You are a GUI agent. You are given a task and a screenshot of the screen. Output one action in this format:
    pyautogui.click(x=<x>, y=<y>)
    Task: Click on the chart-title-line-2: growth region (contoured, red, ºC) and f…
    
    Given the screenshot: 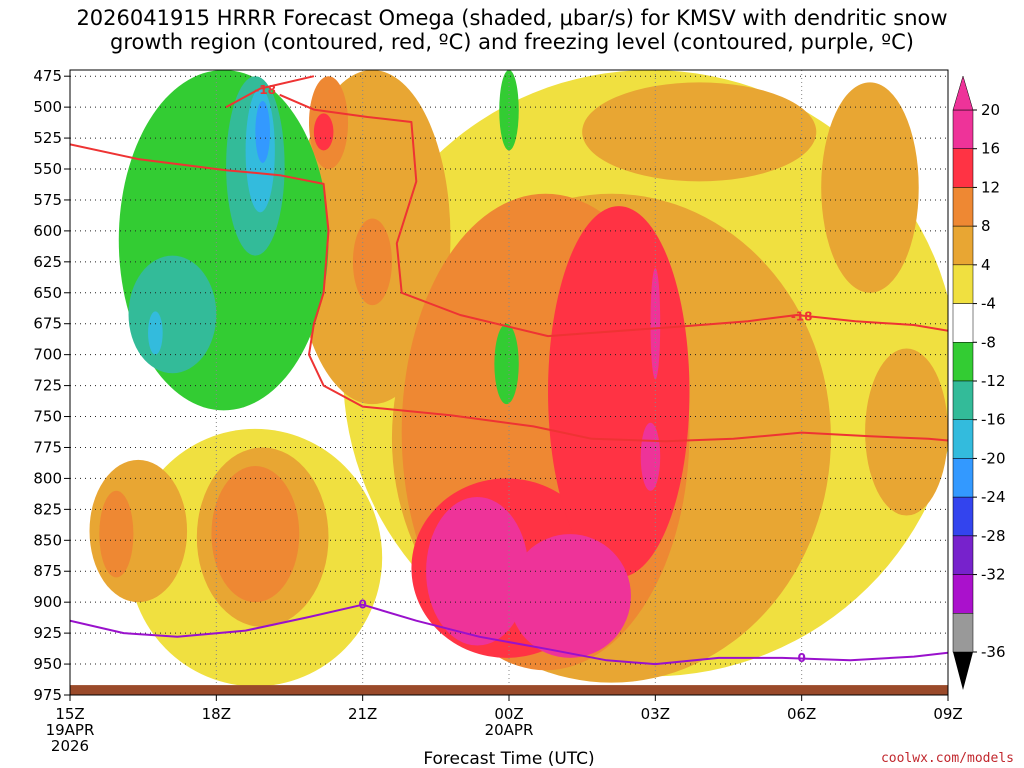 What is the action you would take?
    pyautogui.click(x=512, y=42)
    